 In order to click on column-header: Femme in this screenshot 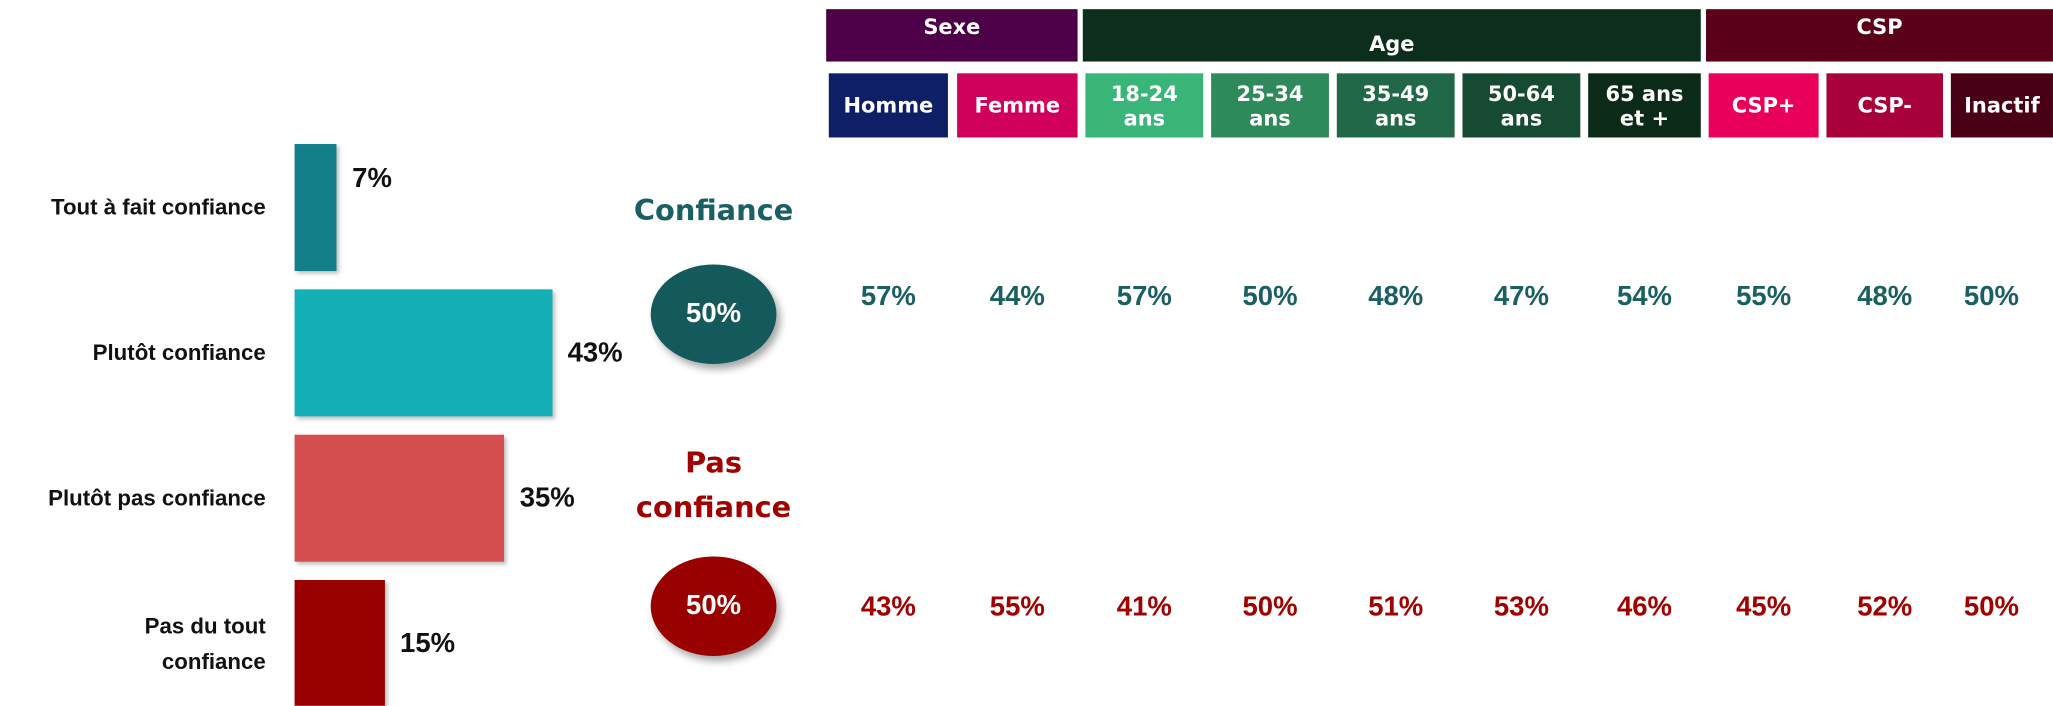, I will do `click(1017, 105)`.